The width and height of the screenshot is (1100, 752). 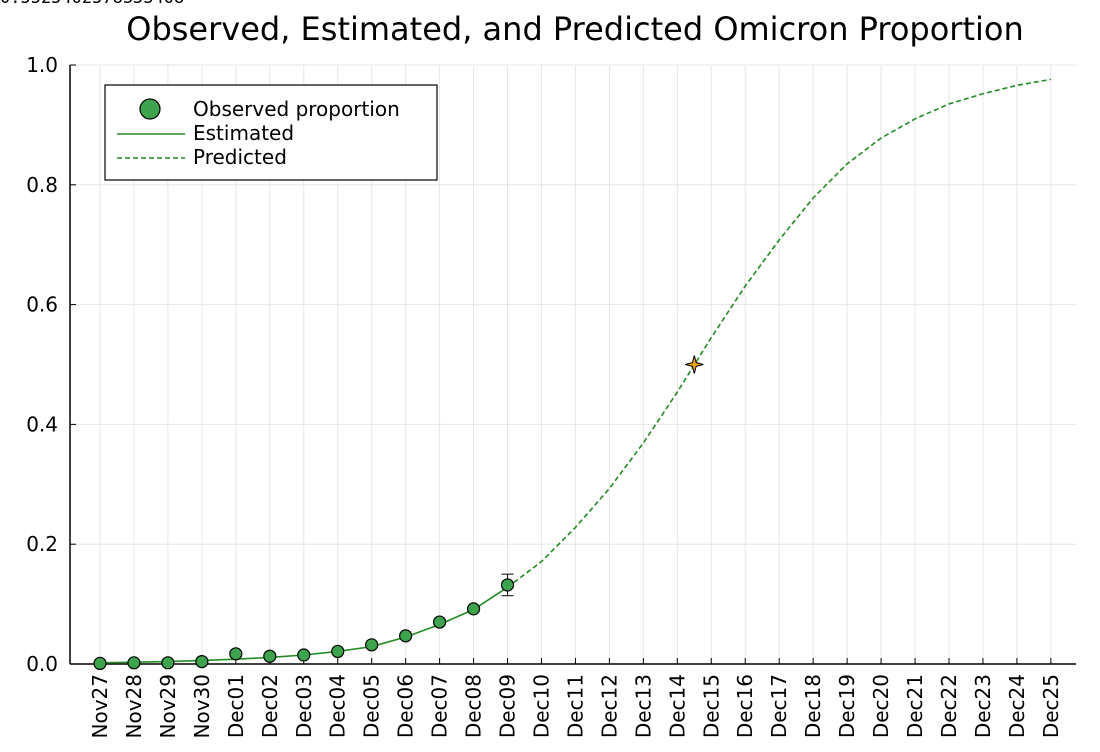 What do you see at coordinates (745, 706) in the screenshot?
I see `x-tick-label: Dec16` at bounding box center [745, 706].